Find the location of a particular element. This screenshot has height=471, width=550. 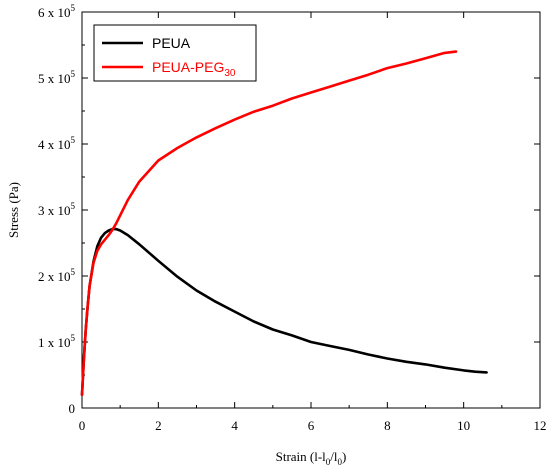

y-tick-label: 5 x 10⁵ is located at coordinates (57, 77).